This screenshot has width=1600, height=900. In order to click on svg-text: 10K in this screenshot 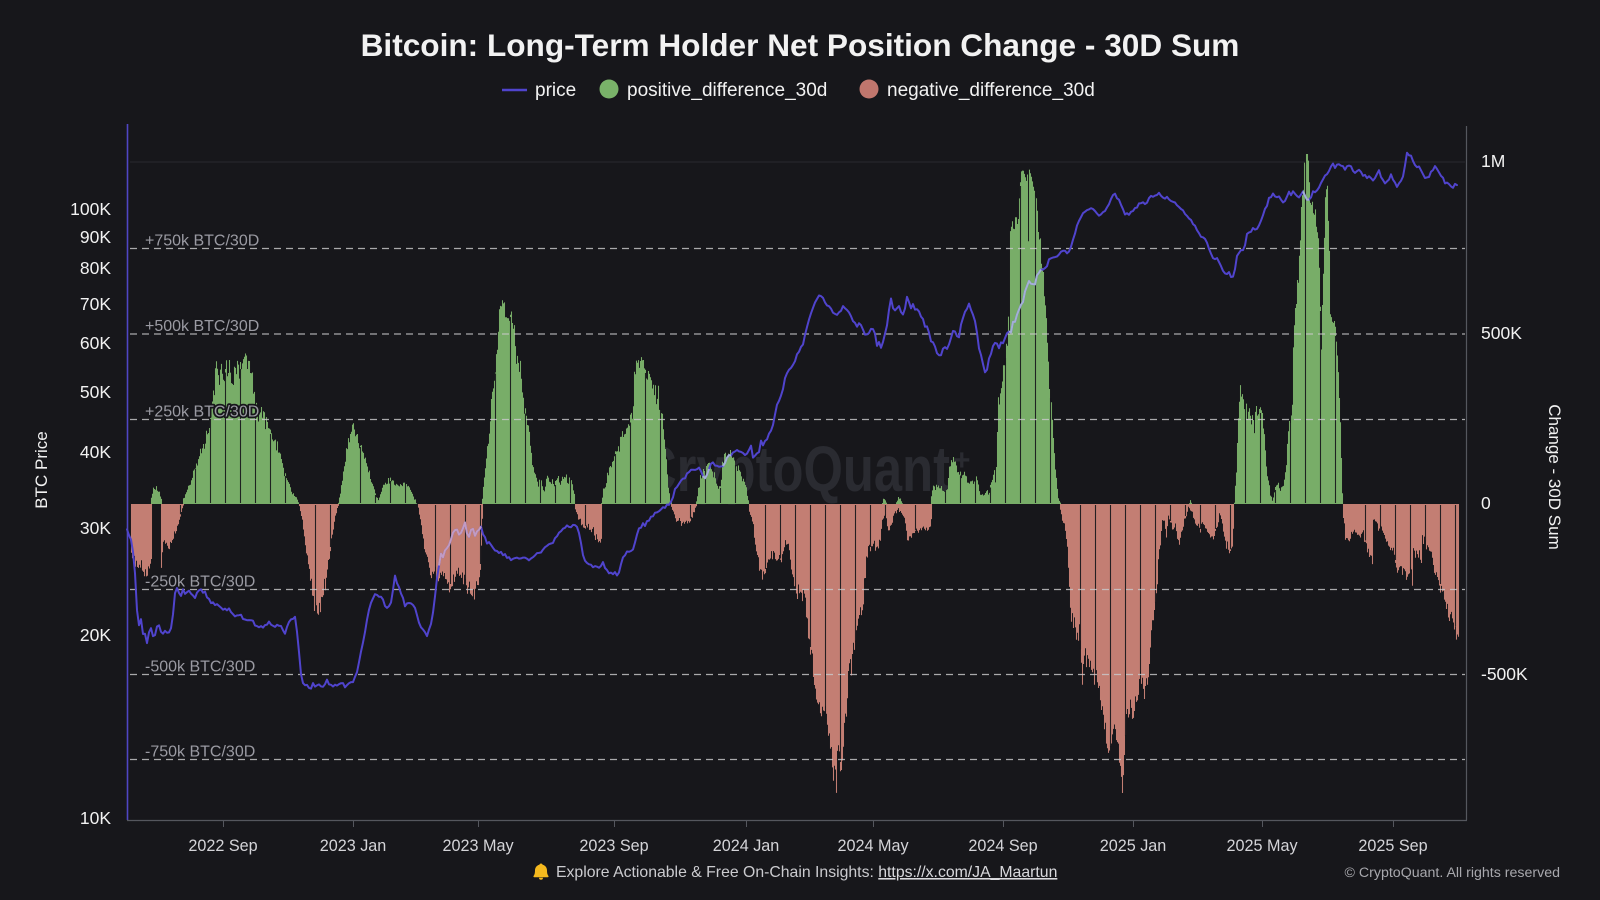, I will do `click(95, 818)`.